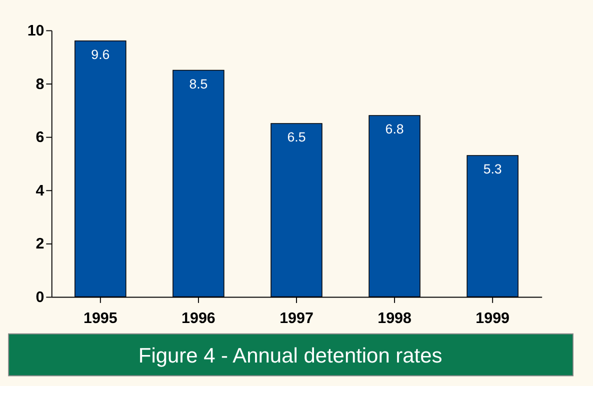  What do you see at coordinates (198, 84) in the screenshot?
I see `data-label: 8.5` at bounding box center [198, 84].